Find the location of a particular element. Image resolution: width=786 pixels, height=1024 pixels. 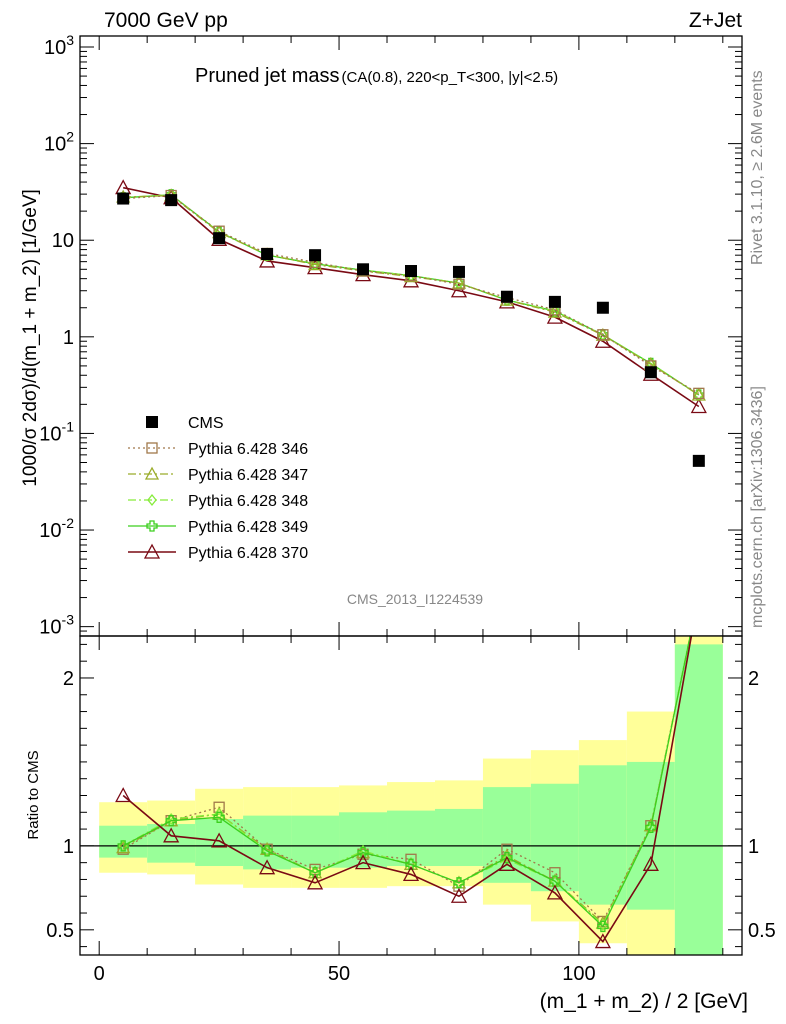

x-tick-label: 0 is located at coordinates (99, 974).